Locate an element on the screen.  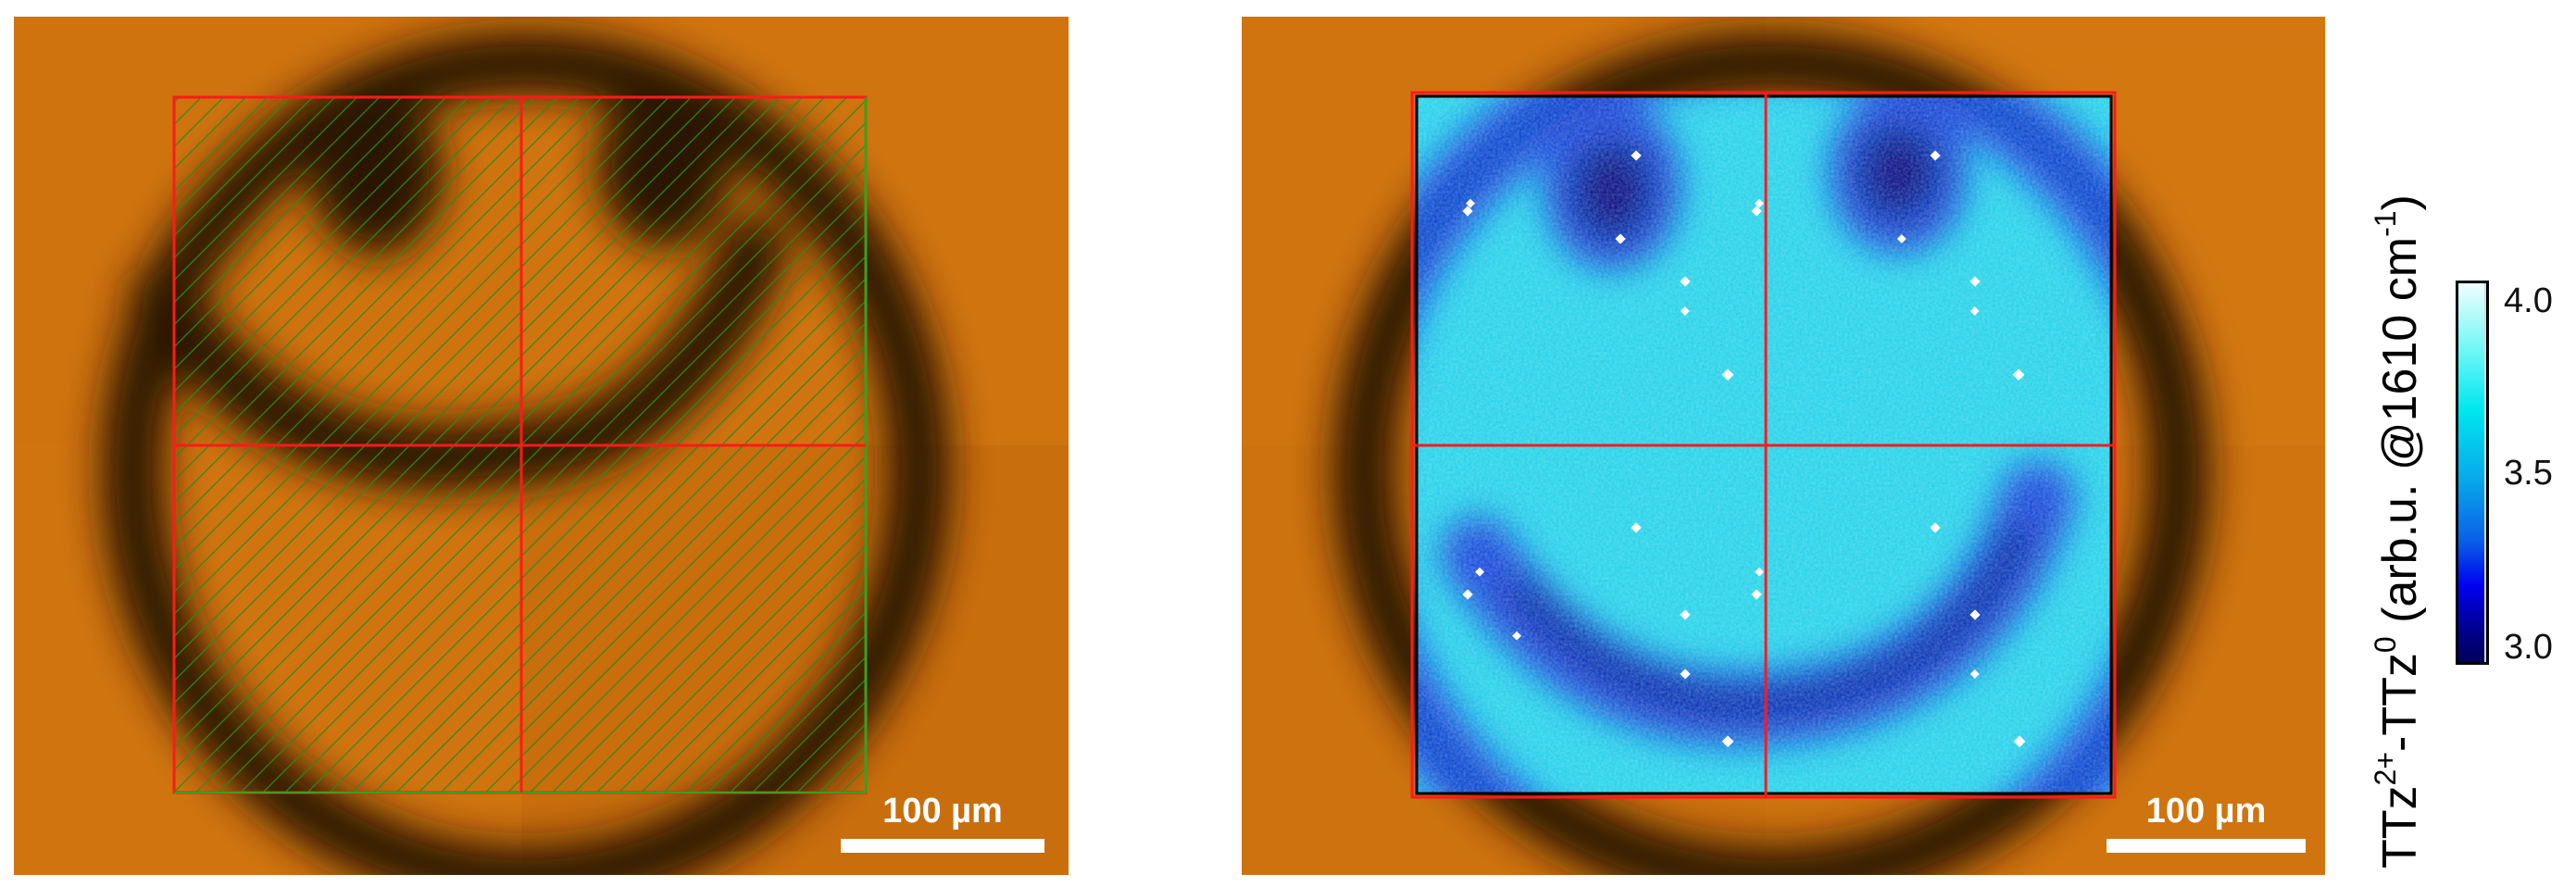
scalebar-left: 100 µm is located at coordinates (942, 822).